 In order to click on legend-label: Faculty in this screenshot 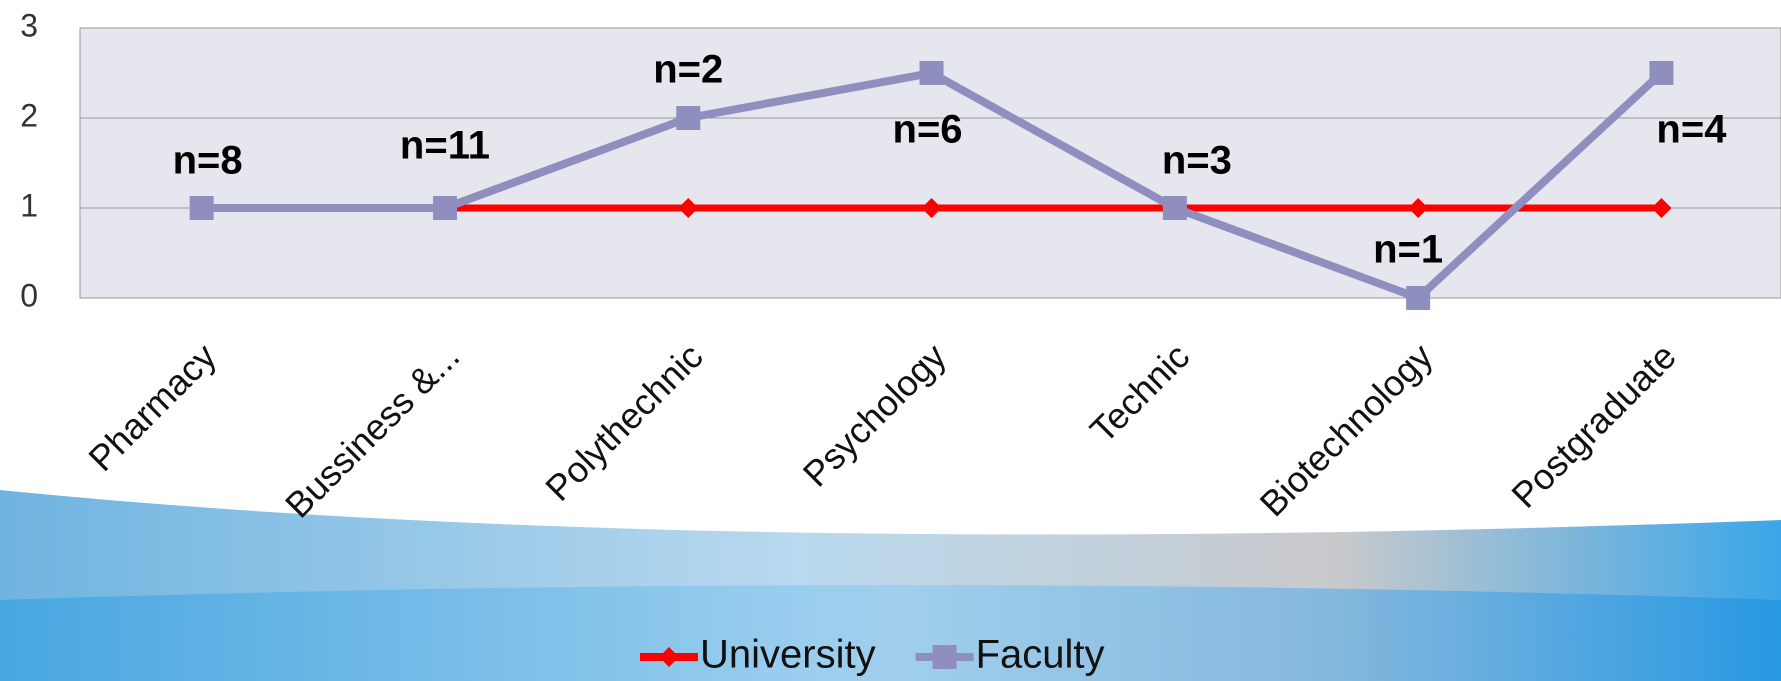, I will do `click(1040, 655)`.